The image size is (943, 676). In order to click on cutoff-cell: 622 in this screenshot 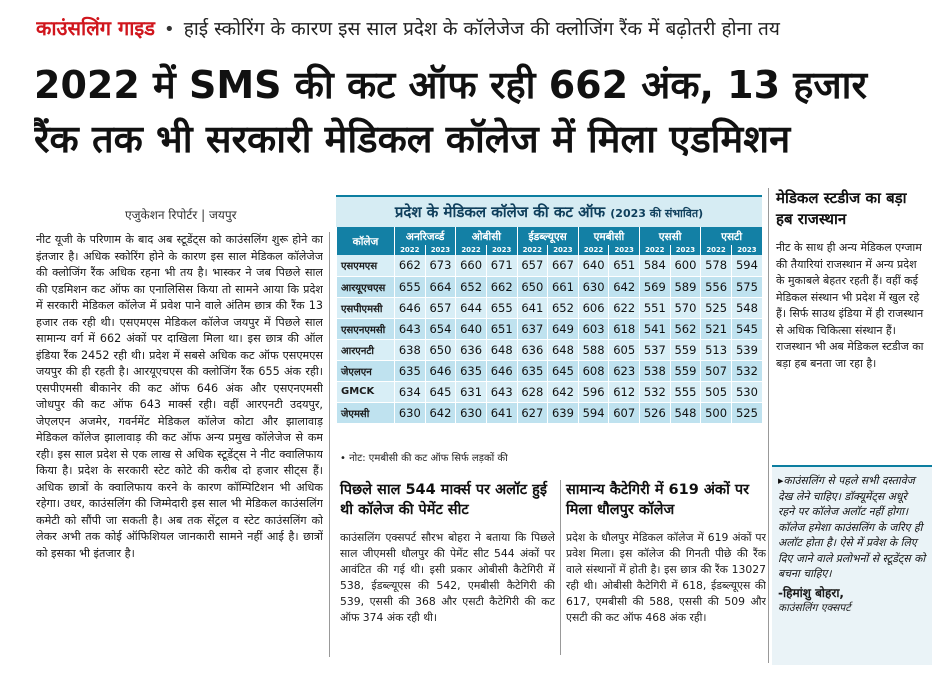, I will do `click(624, 308)`.